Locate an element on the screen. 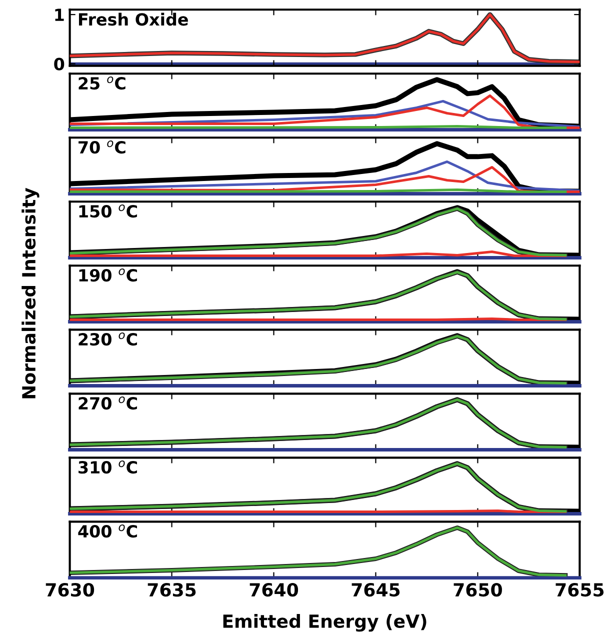 This screenshot has height=642, width=607. x-tick-label: 7645 is located at coordinates (376, 589).